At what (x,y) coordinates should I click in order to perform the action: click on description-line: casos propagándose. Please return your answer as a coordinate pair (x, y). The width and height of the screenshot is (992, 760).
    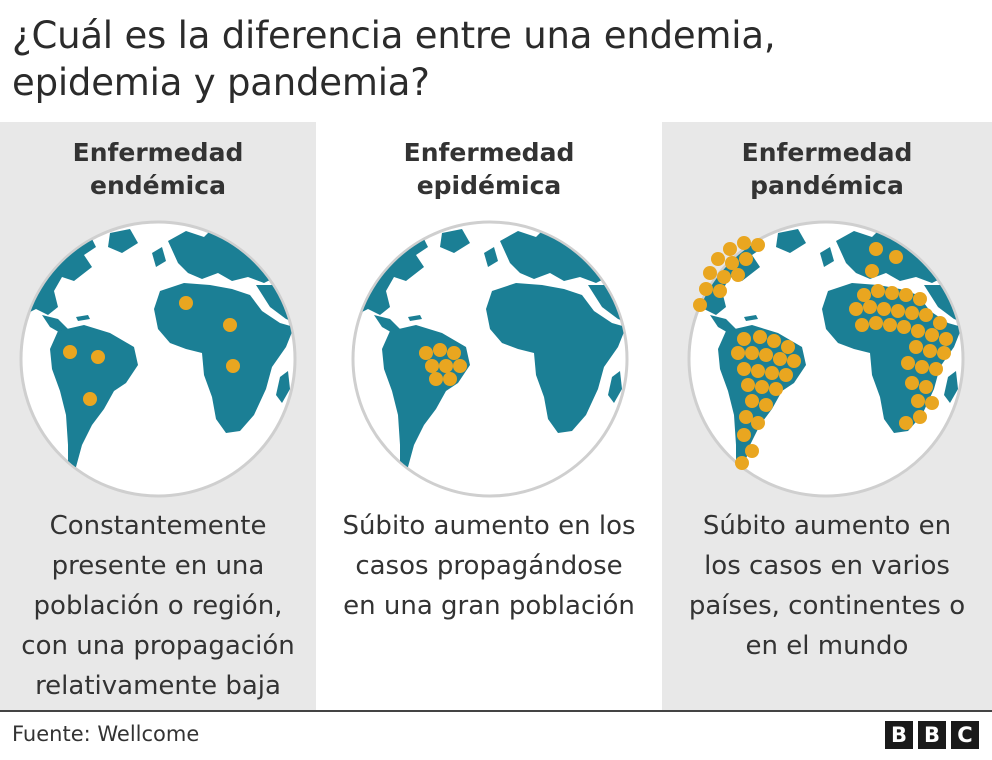
    Looking at the image, I should click on (489, 566).